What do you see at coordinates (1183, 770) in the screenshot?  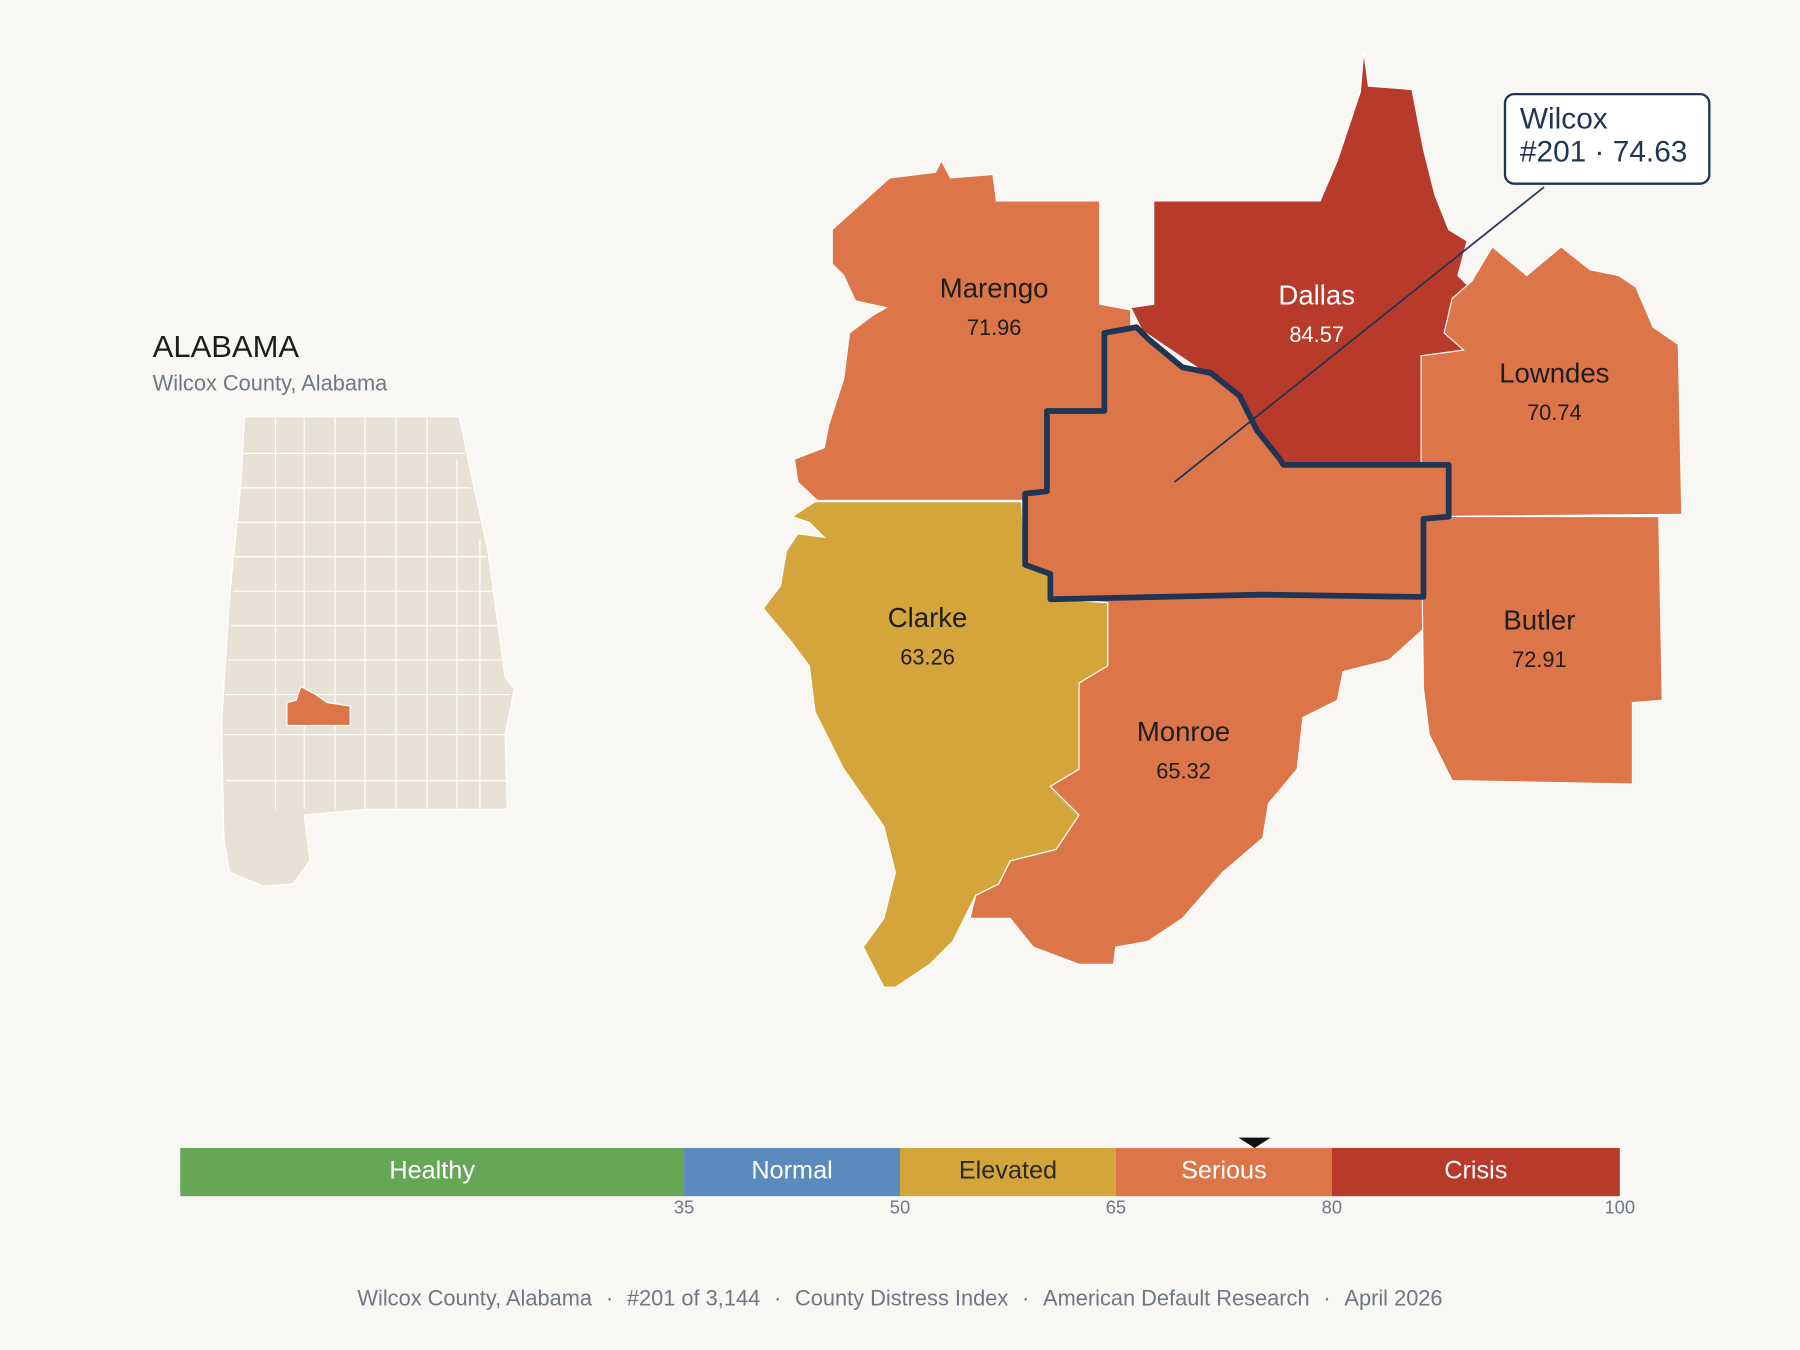 I see `county-value: 65.32` at bounding box center [1183, 770].